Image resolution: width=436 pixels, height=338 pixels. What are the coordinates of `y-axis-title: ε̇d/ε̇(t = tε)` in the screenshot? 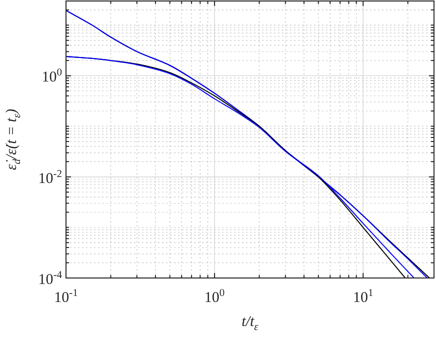 It's located at (13, 139).